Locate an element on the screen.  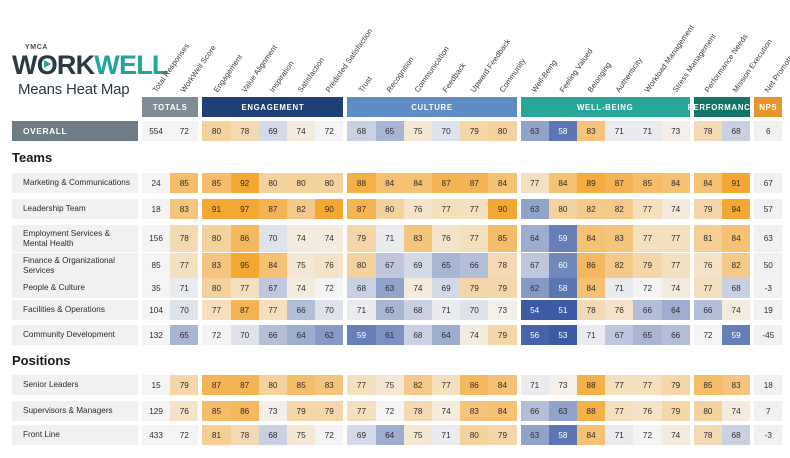
heatmap-cell: -3 is located at coordinates (768, 435).